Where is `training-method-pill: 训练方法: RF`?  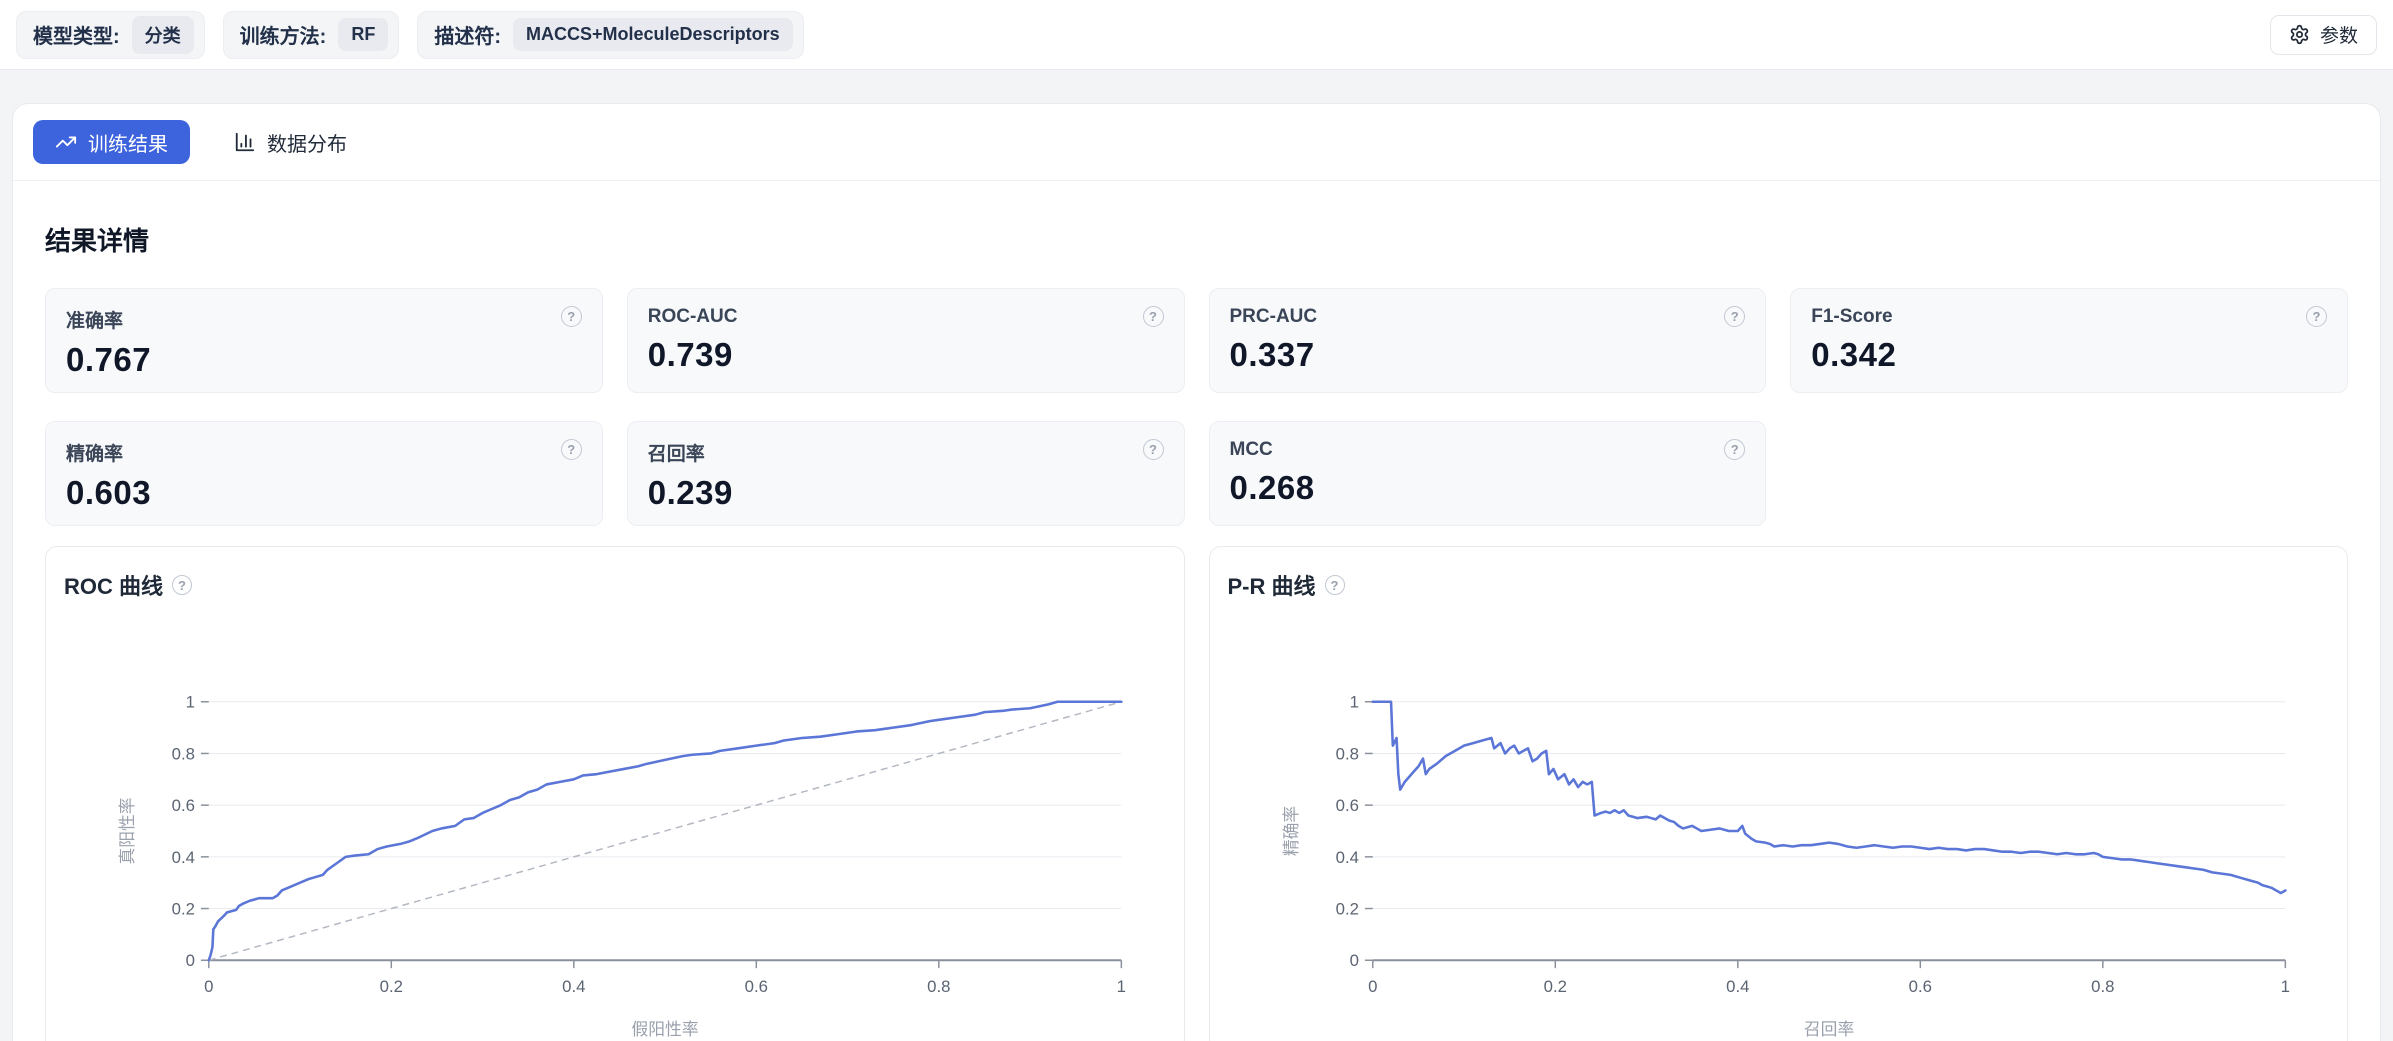 training-method-pill: 训练方法: RF is located at coordinates (311, 34).